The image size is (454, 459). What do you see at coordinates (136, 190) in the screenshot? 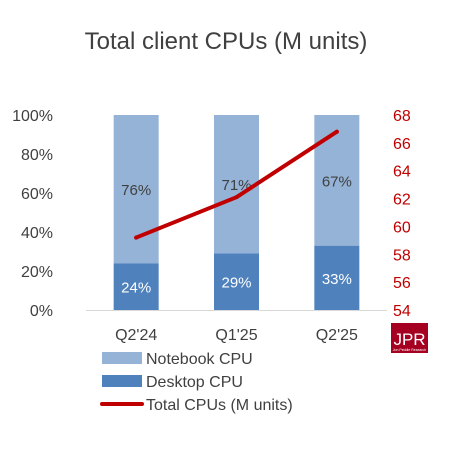
I see `notebook-data-label: 76%` at bounding box center [136, 190].